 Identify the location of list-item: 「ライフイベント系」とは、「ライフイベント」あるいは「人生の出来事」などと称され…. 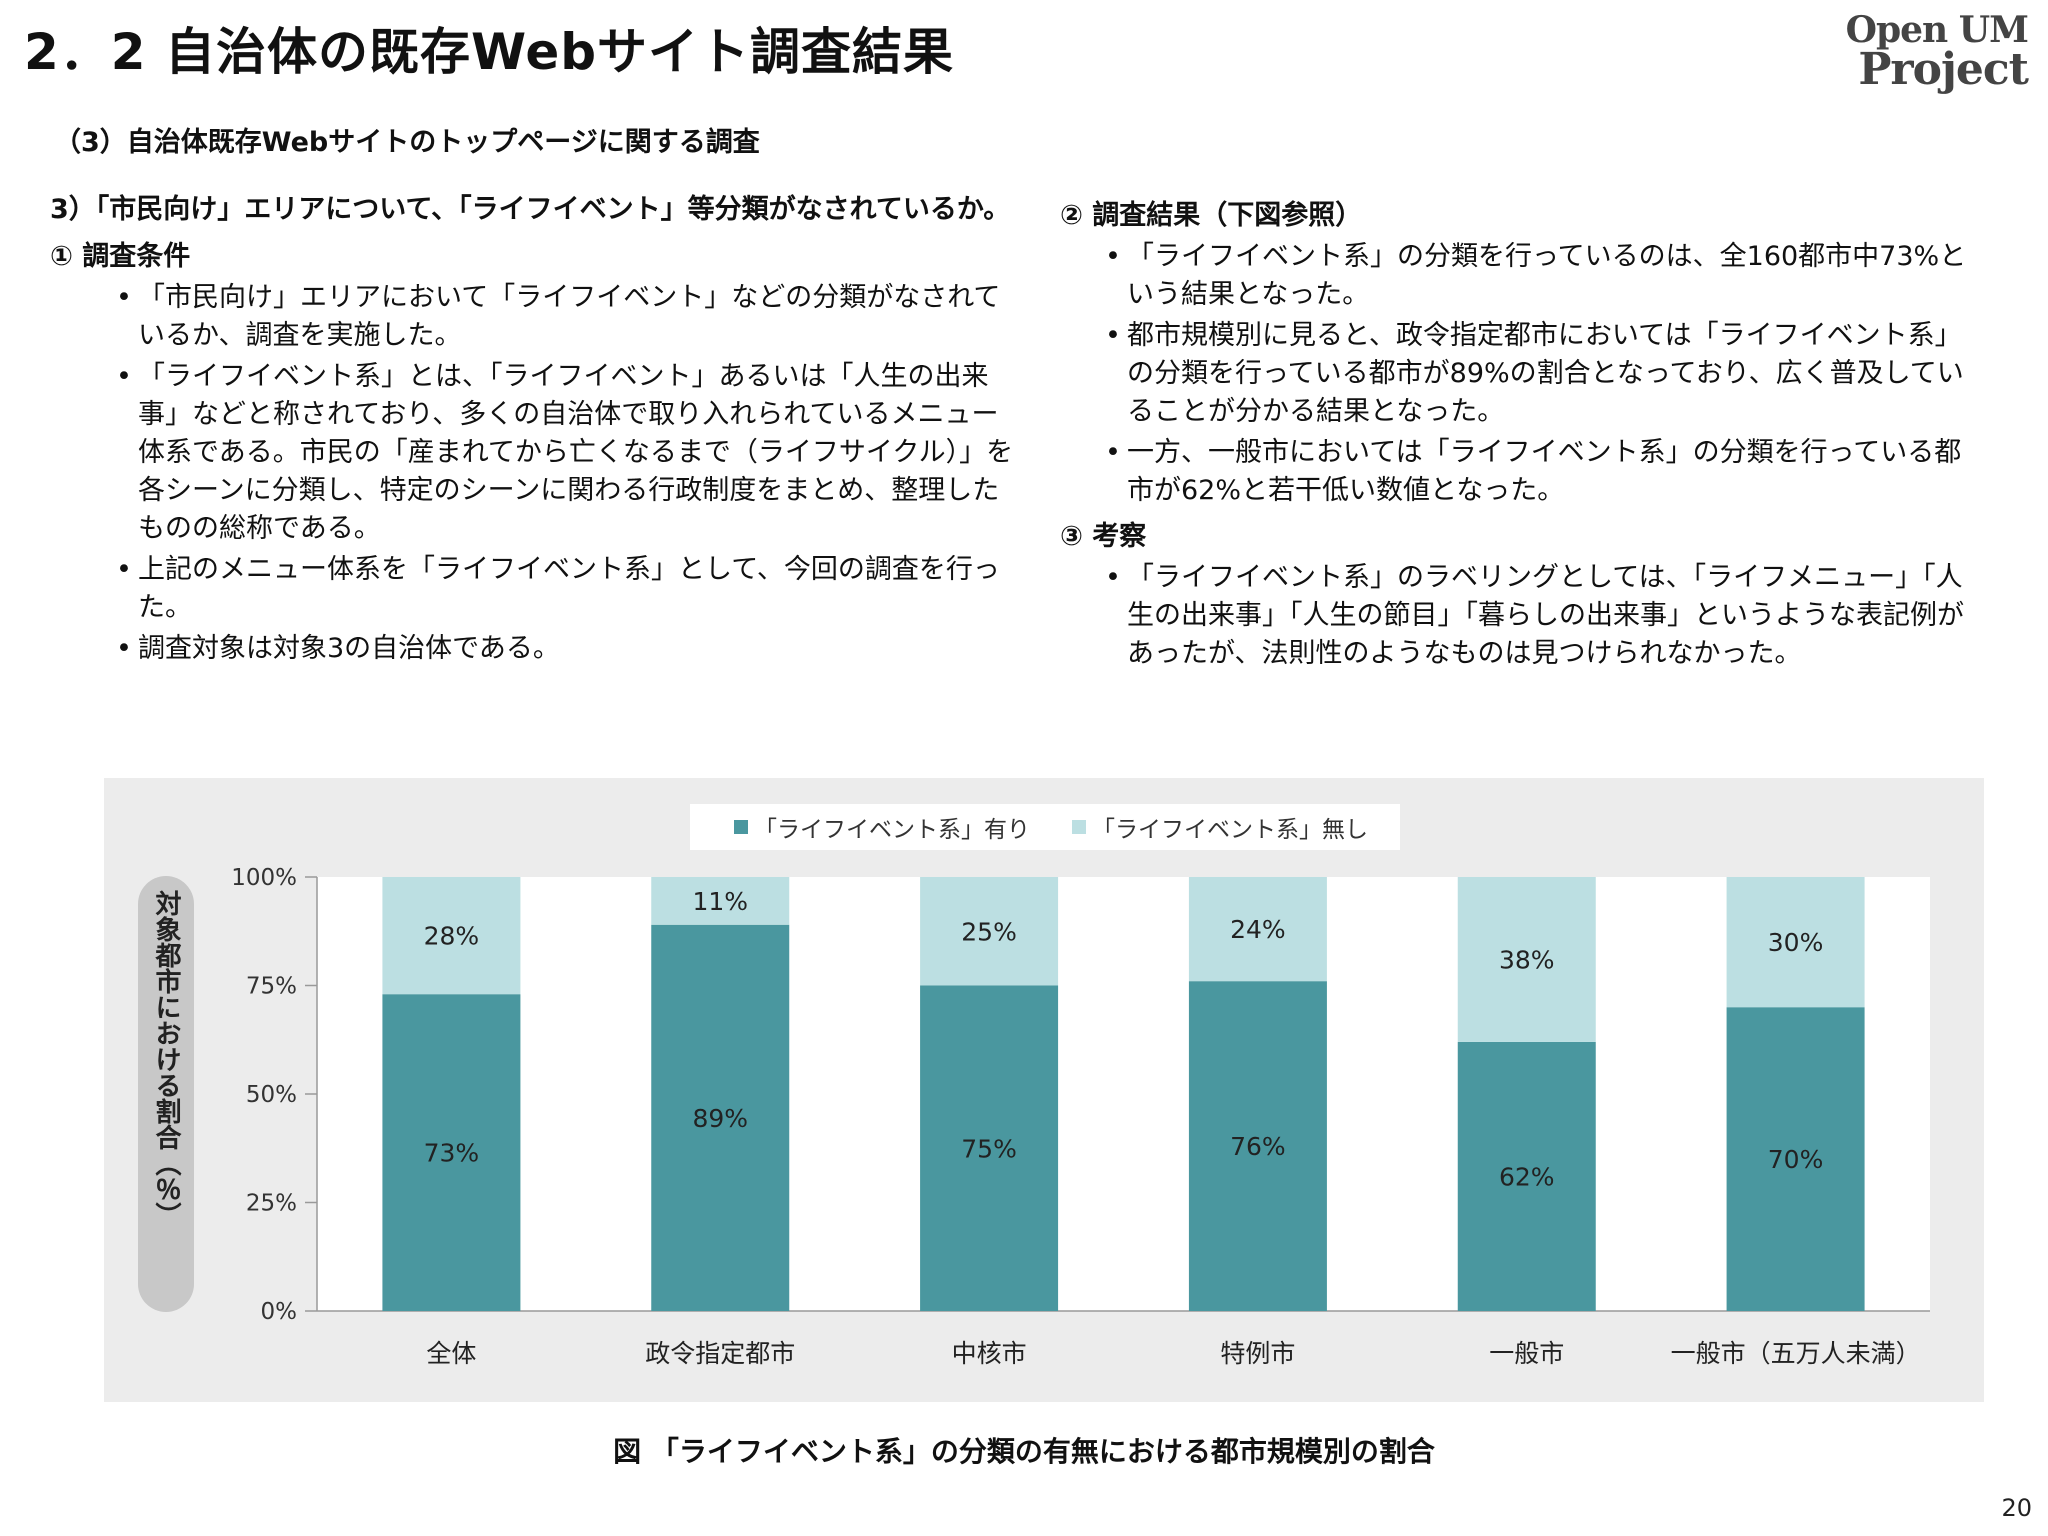
(566, 453).